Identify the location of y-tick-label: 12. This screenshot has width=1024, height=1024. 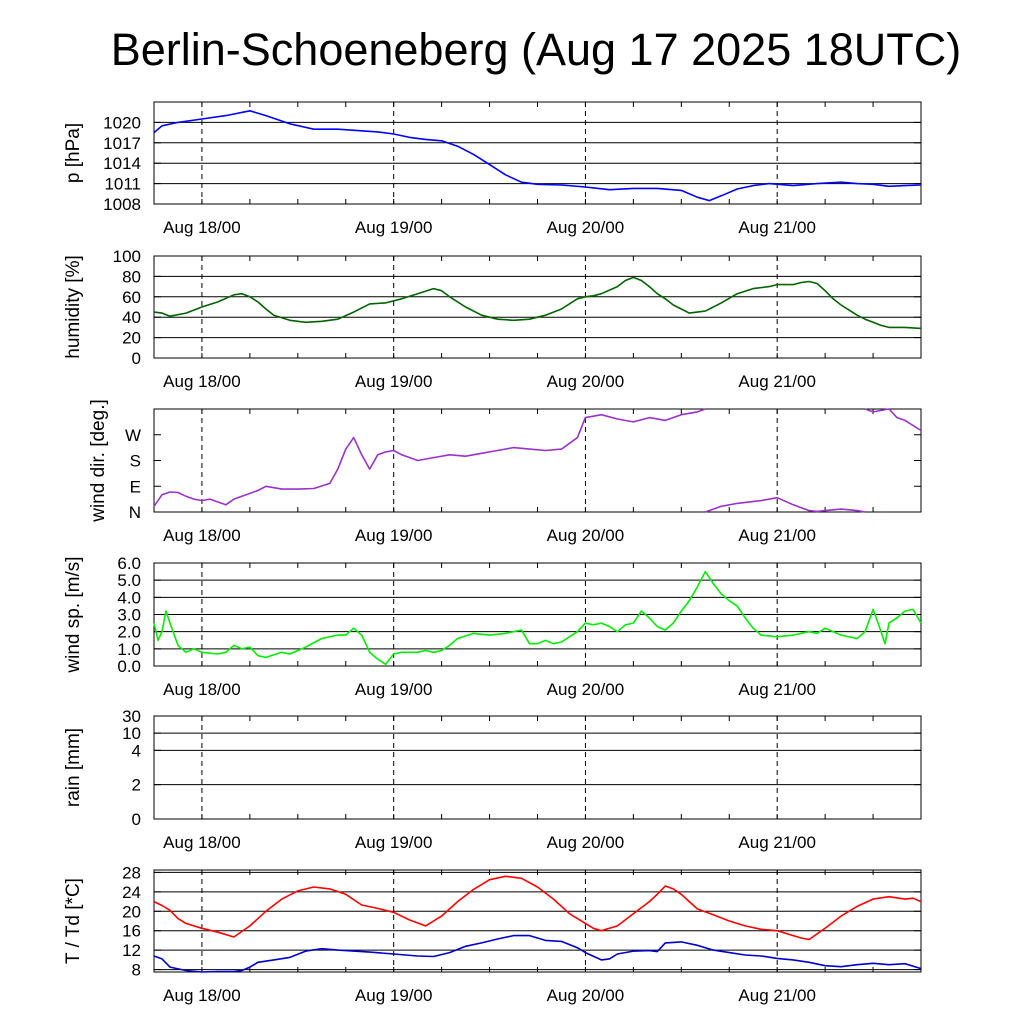
(131, 950).